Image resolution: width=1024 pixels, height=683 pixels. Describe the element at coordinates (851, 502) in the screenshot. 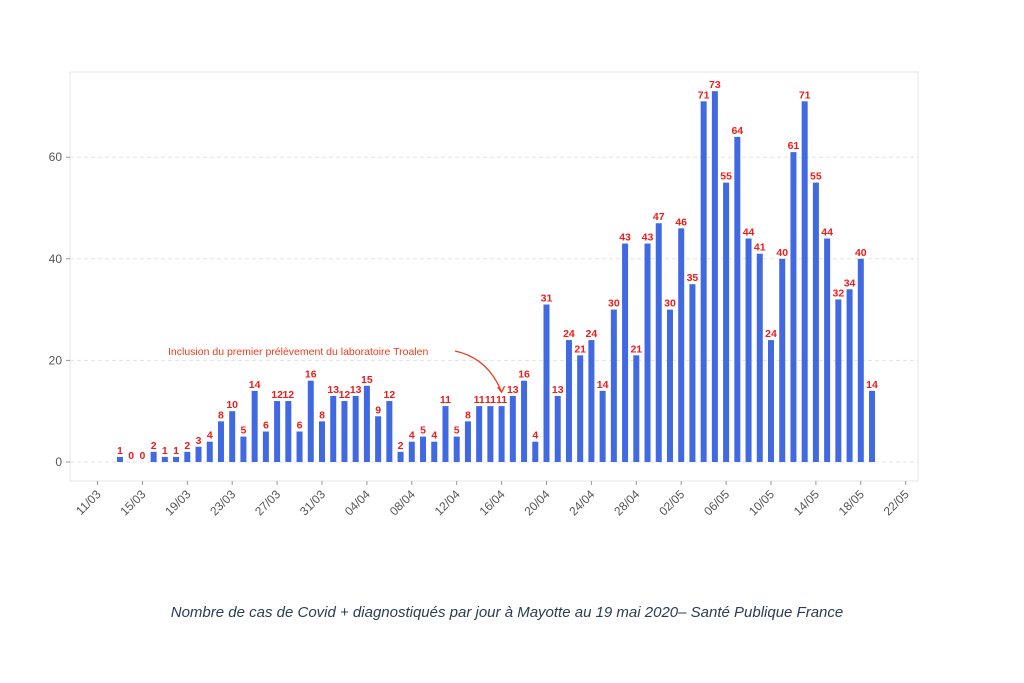

I see `x-tick-label: 18/05` at that location.